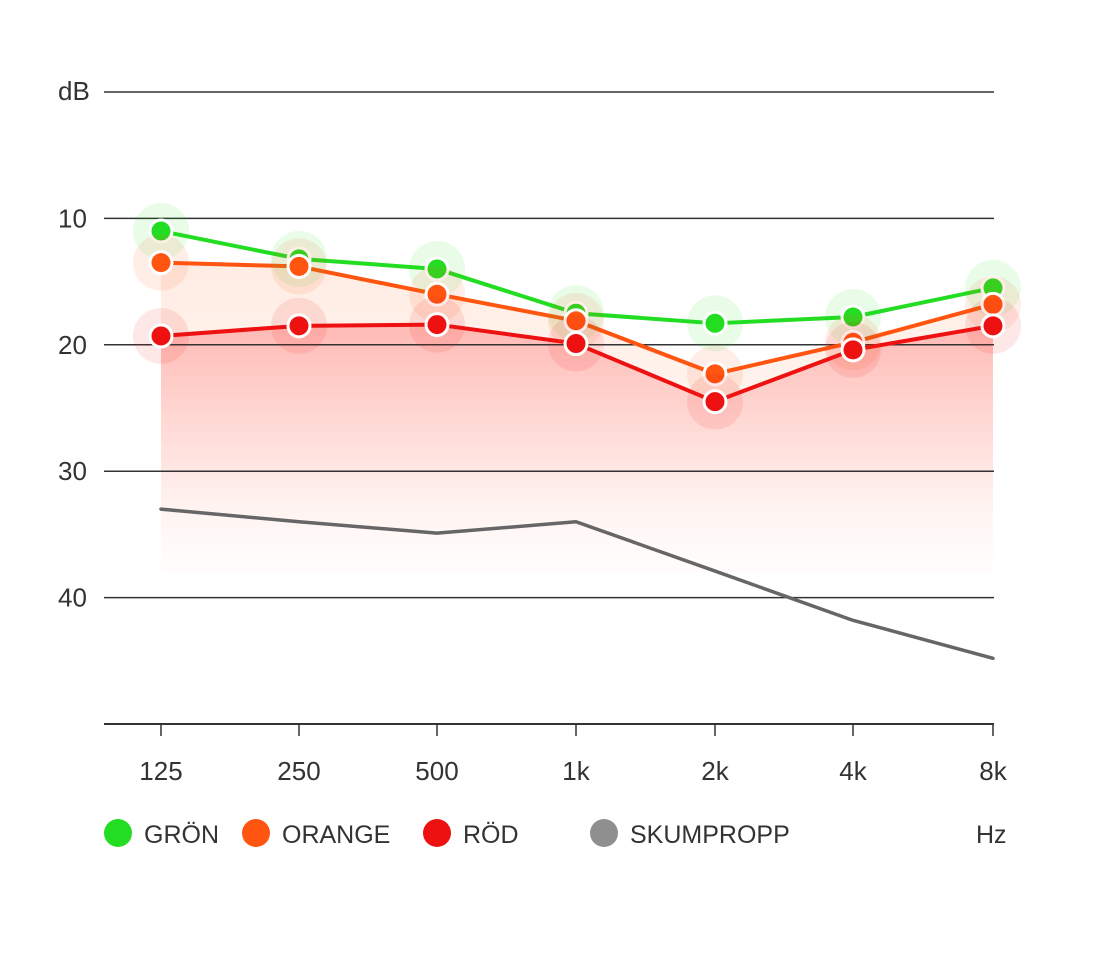 The image size is (1098, 964). What do you see at coordinates (72, 218) in the screenshot?
I see `y-tick-label: 10` at bounding box center [72, 218].